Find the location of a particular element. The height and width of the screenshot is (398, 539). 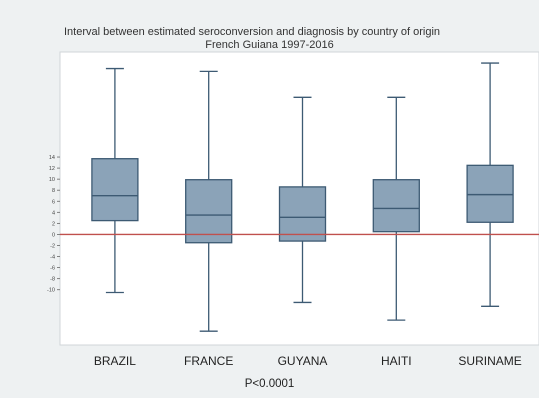

box-suriname is located at coordinates (490, 184).